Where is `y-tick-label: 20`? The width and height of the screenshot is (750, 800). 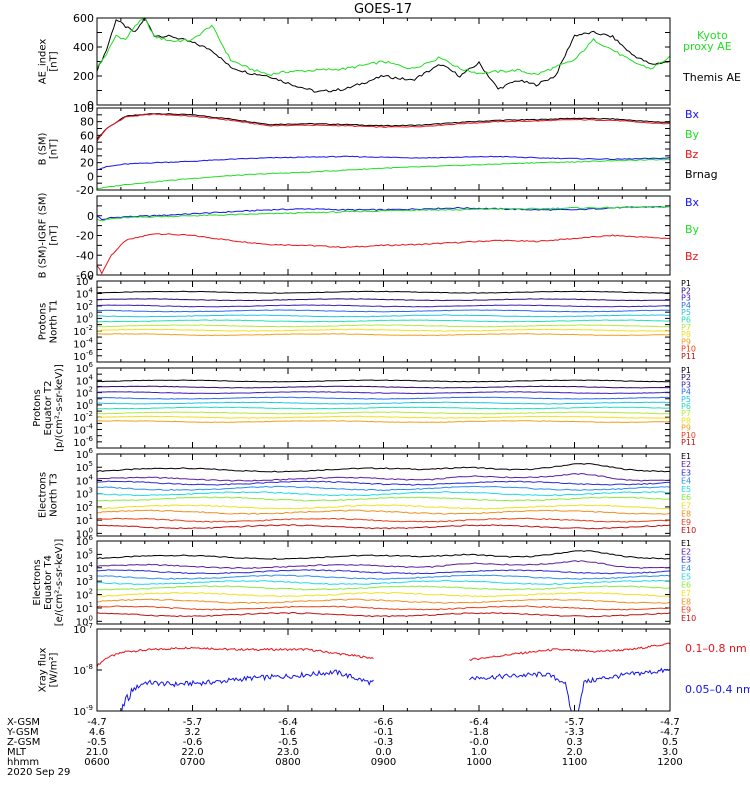 y-tick-label: 20 is located at coordinates (87, 163).